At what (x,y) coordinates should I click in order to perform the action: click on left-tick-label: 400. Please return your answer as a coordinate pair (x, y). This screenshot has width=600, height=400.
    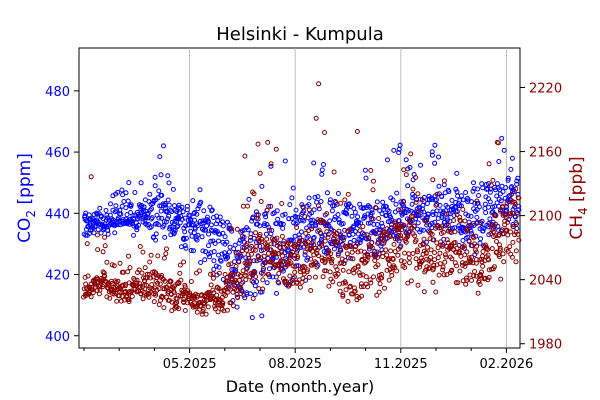
    Looking at the image, I should click on (57, 337).